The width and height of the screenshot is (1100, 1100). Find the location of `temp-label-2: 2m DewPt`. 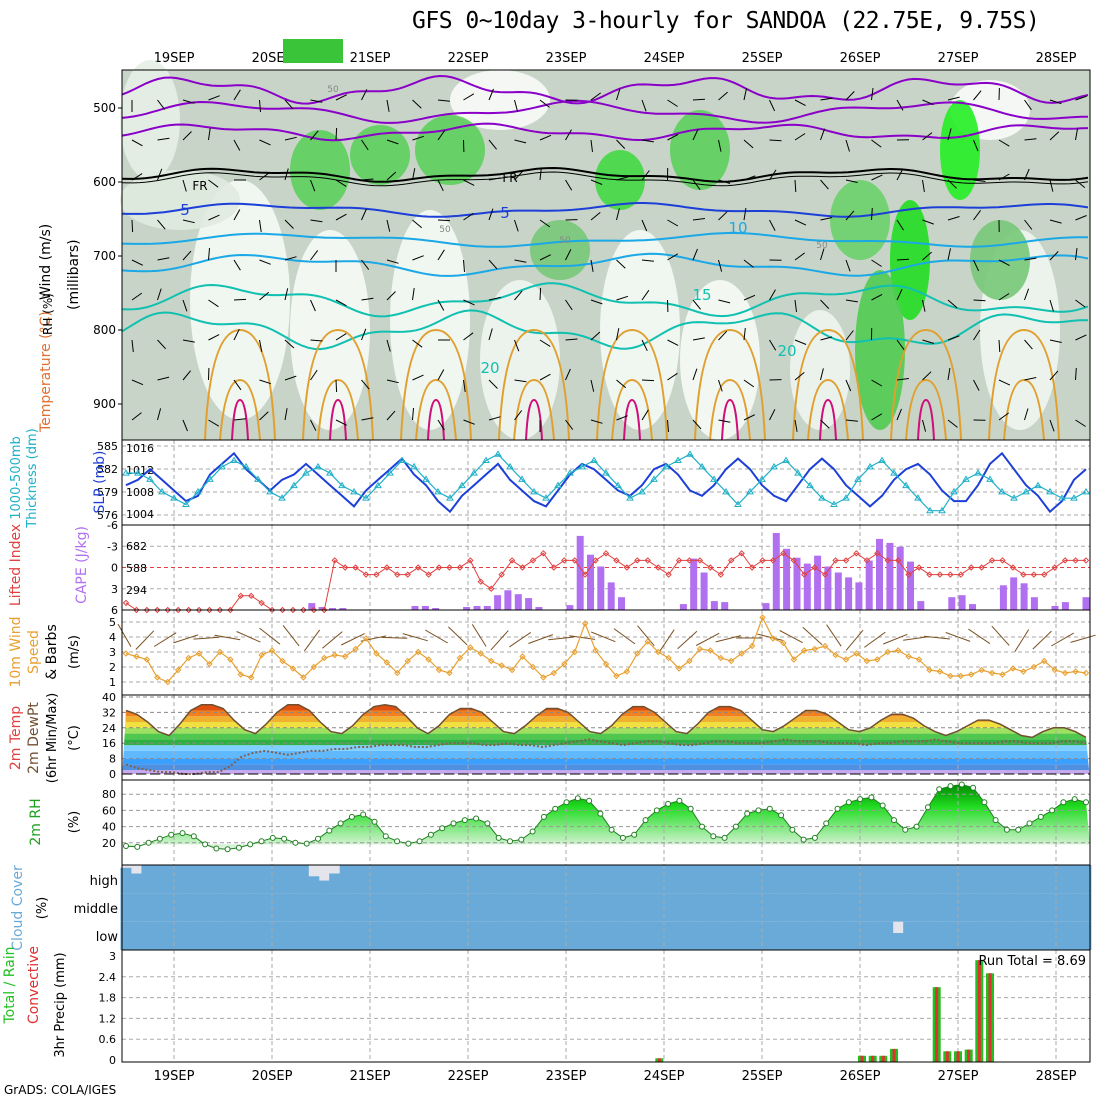

temp-label-2: 2m DewPt is located at coordinates (34, 738).